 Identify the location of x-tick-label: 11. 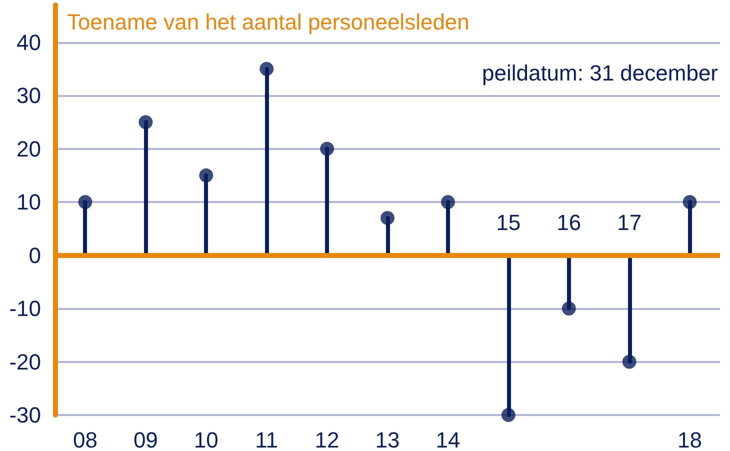
(266, 439).